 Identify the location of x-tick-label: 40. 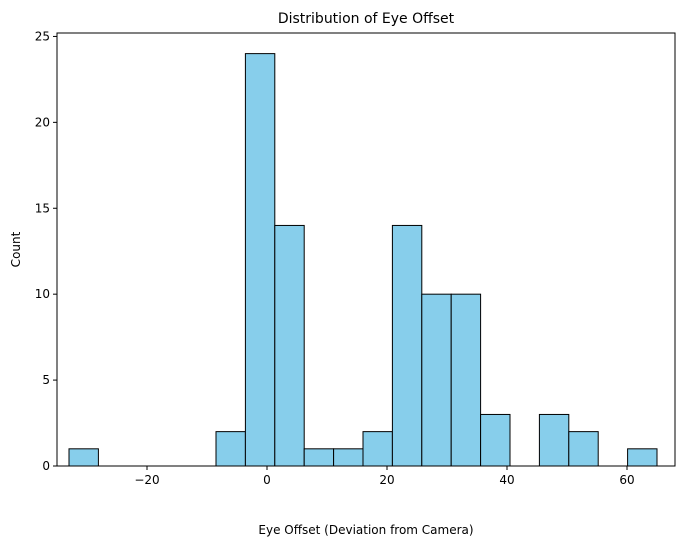
(506, 480).